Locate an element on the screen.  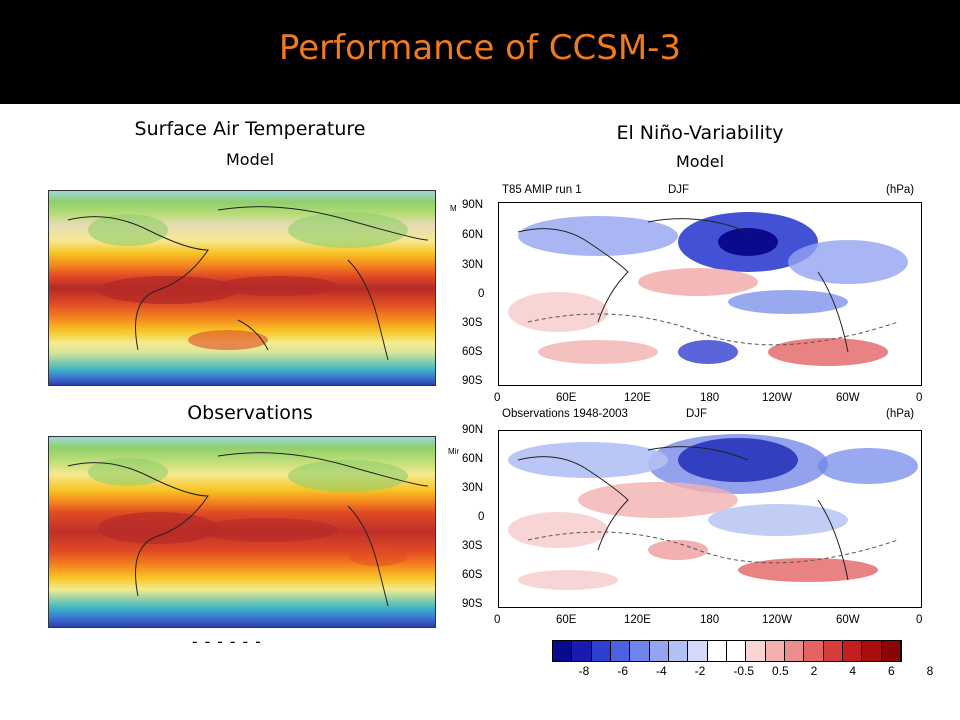
enso-model-label: Model is located at coordinates (700, 161).